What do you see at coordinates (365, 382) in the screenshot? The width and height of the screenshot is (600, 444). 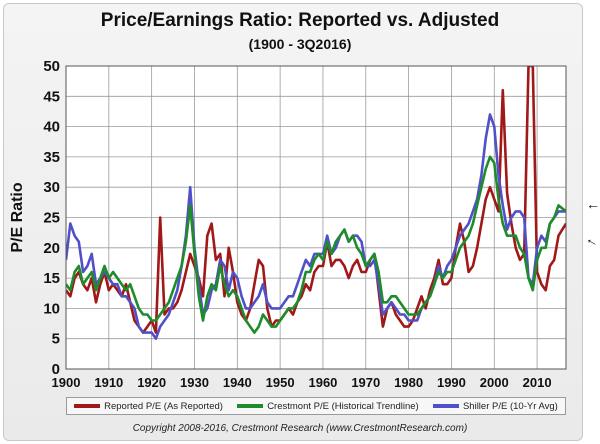 I see `x-tick-label: 1970` at bounding box center [365, 382].